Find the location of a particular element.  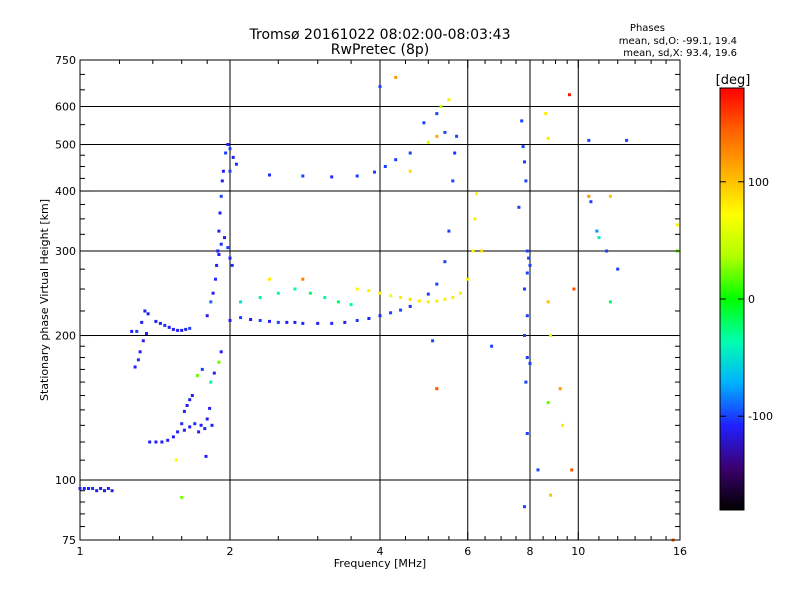

colorbar: [deg] 100 0 -100 is located at coordinates (744, 292).